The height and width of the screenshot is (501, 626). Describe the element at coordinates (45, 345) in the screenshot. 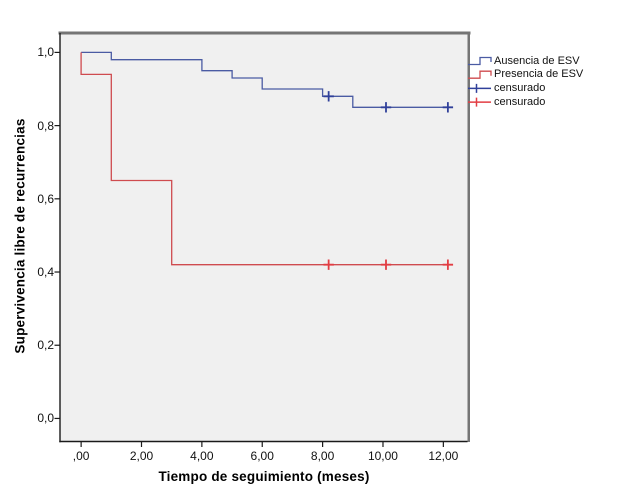

I see `y-tick-label: 0,2` at that location.